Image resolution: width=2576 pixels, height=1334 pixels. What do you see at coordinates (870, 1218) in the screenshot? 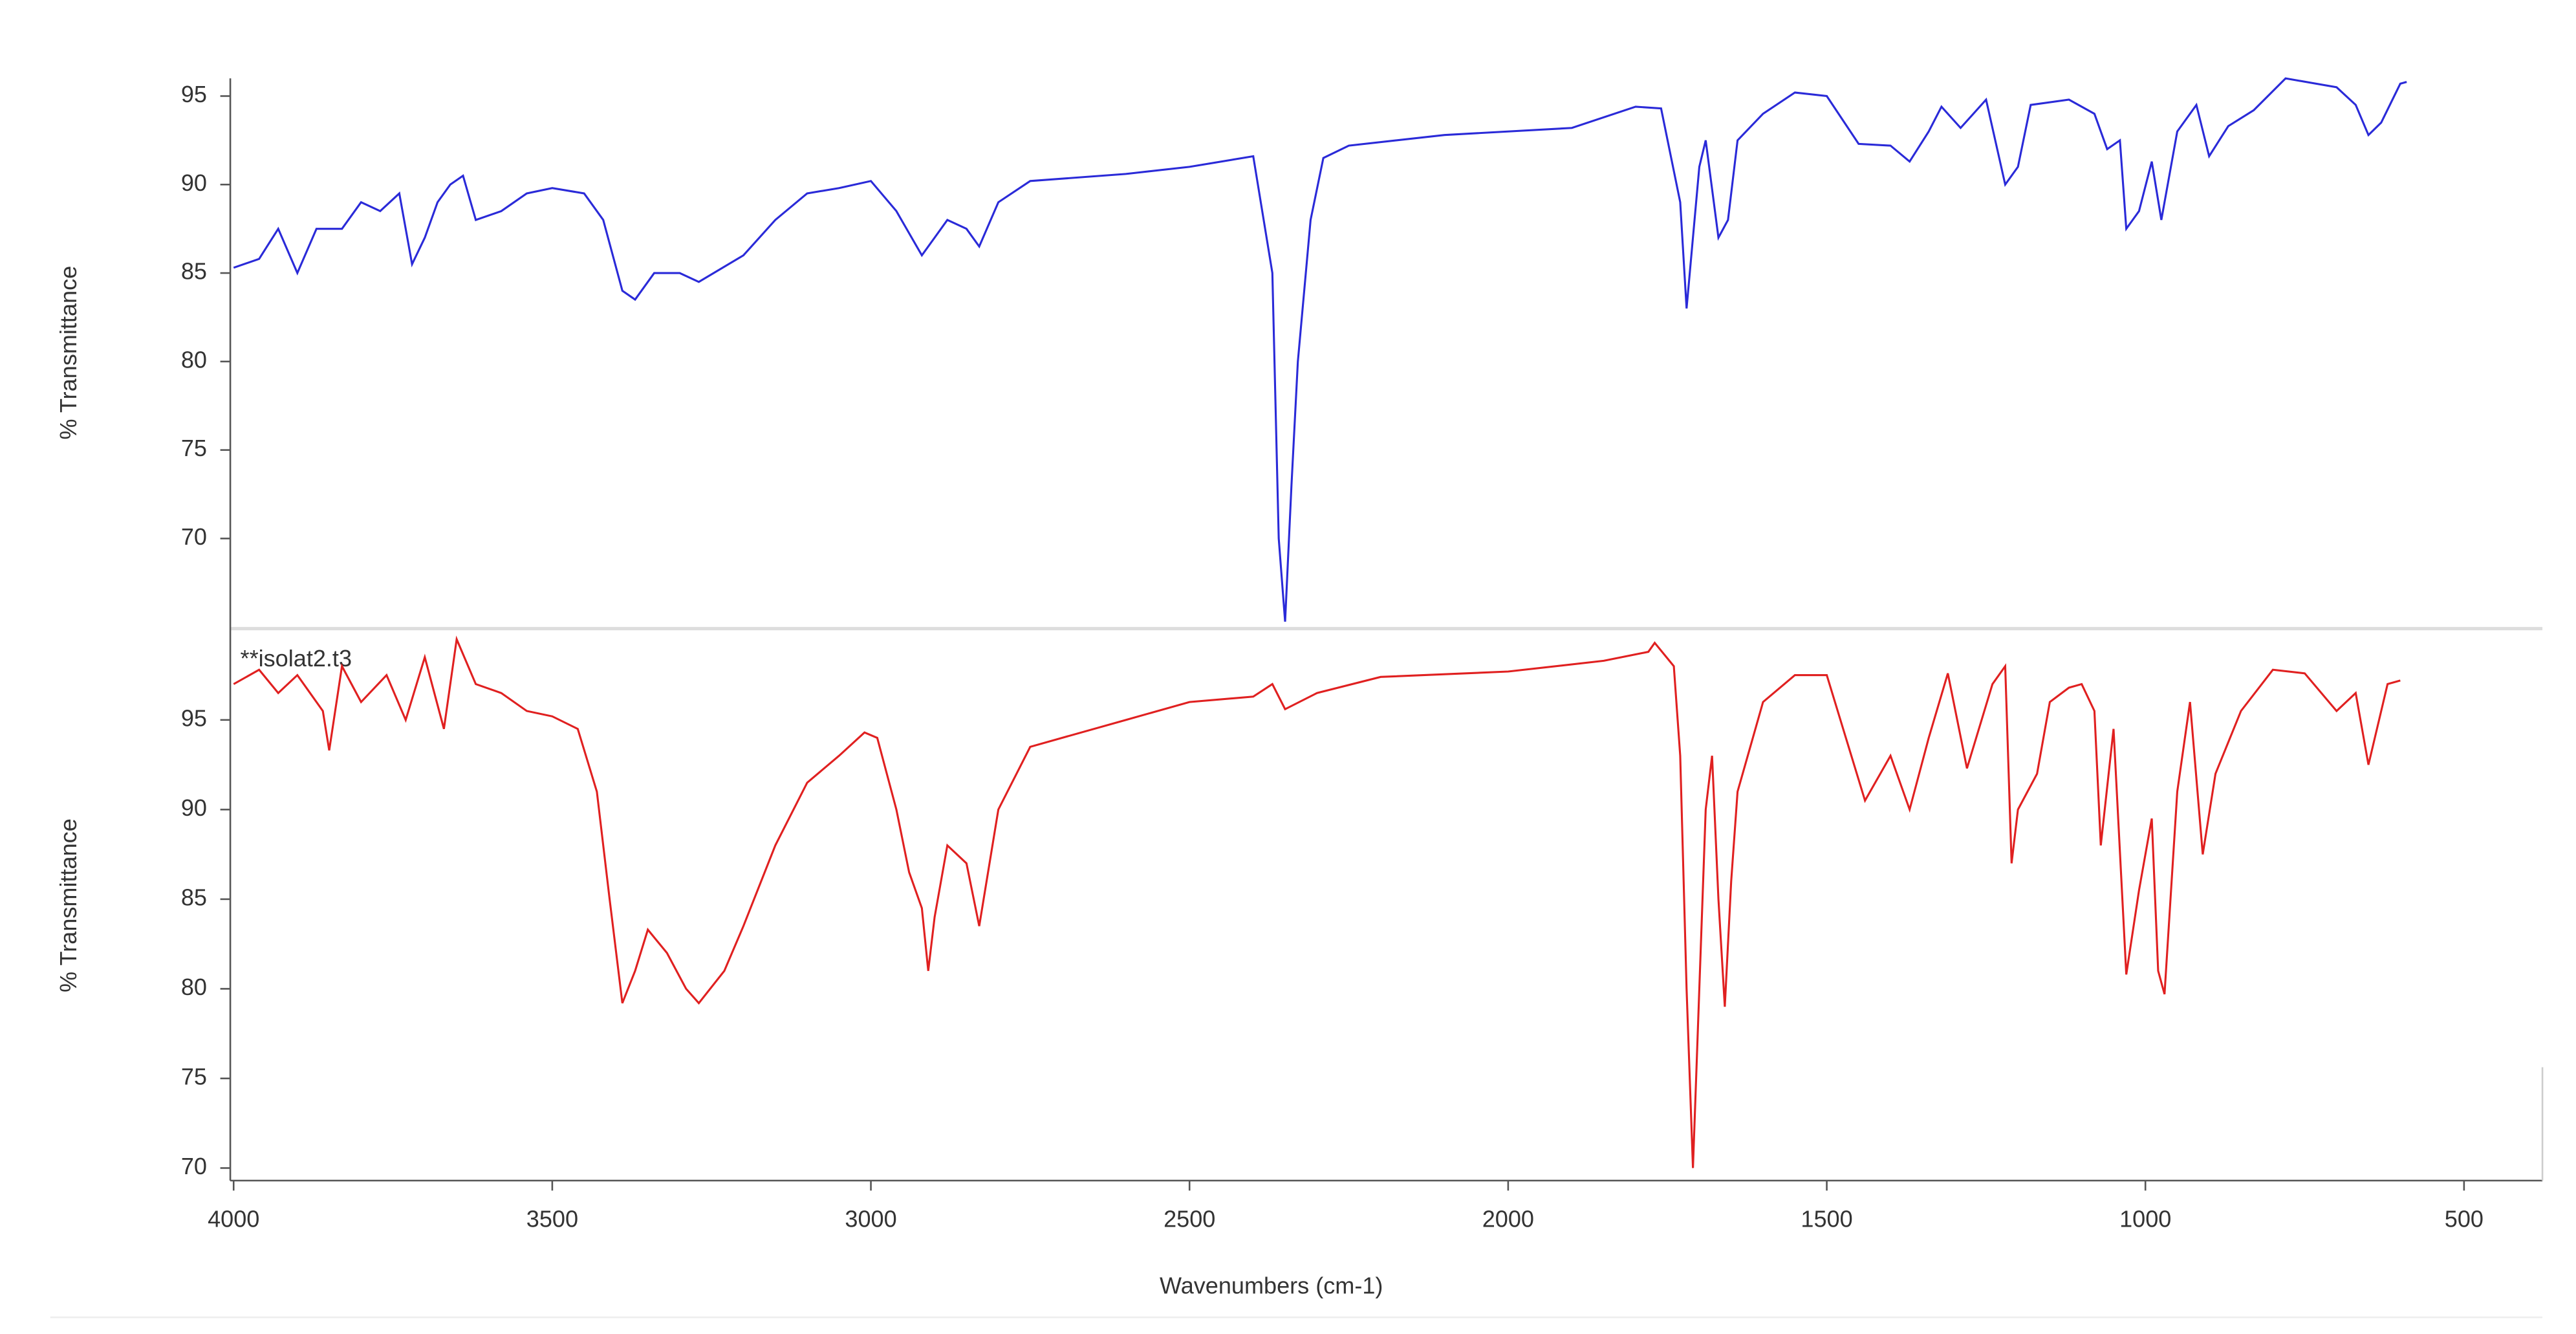
I see `x-tick-label: 3000` at bounding box center [870, 1218].